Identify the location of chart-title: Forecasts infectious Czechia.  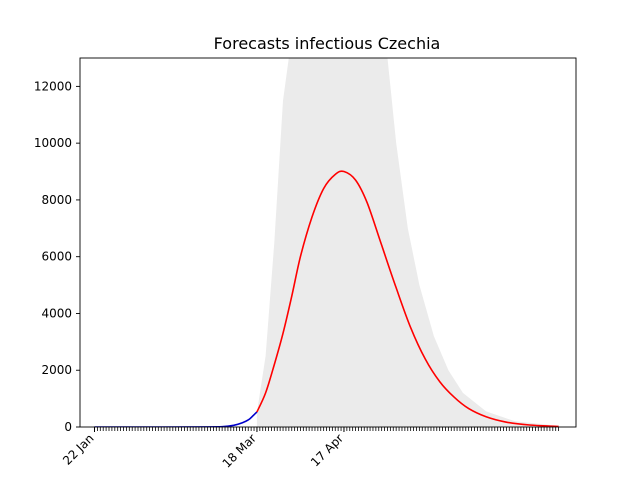
(327, 43).